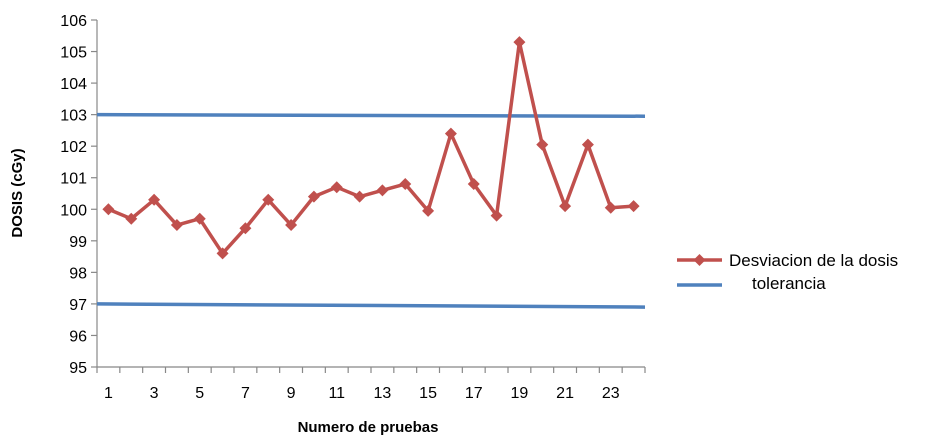  Describe the element at coordinates (371, 115) in the screenshot. I see `tolerance-upper-line` at that location.